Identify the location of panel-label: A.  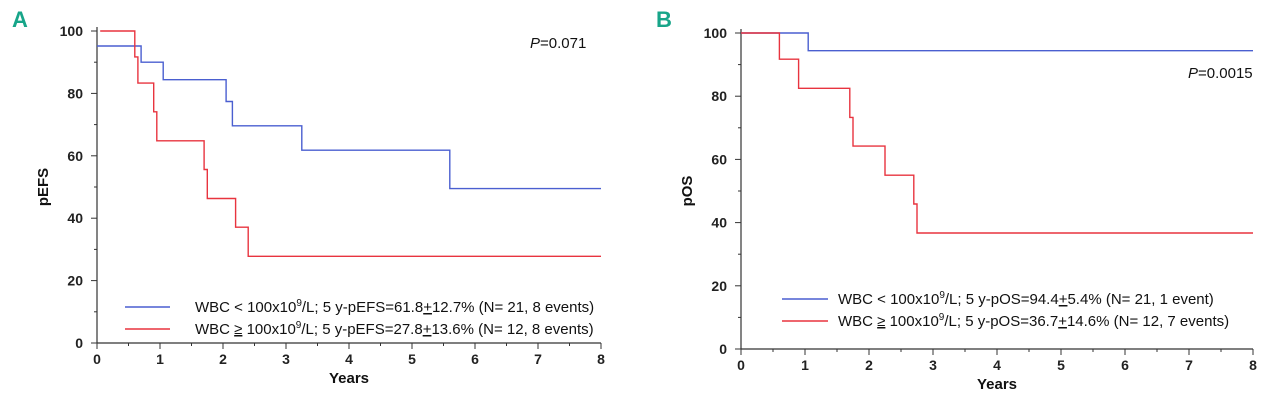
(20, 19).